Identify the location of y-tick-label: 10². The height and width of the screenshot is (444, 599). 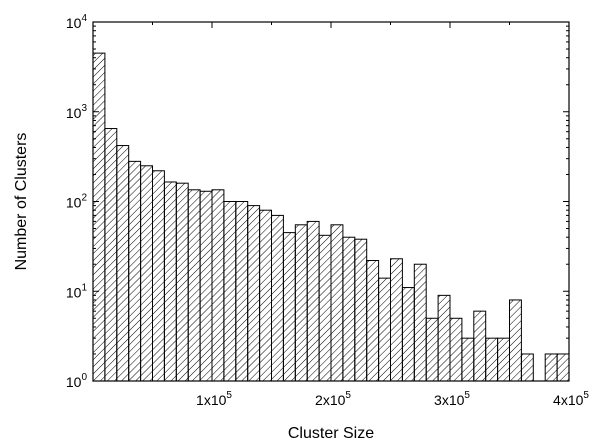
(77, 202).